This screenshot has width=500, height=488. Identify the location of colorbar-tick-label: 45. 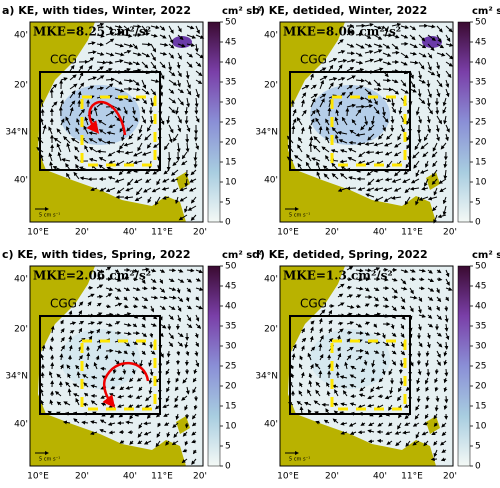
(230, 43).